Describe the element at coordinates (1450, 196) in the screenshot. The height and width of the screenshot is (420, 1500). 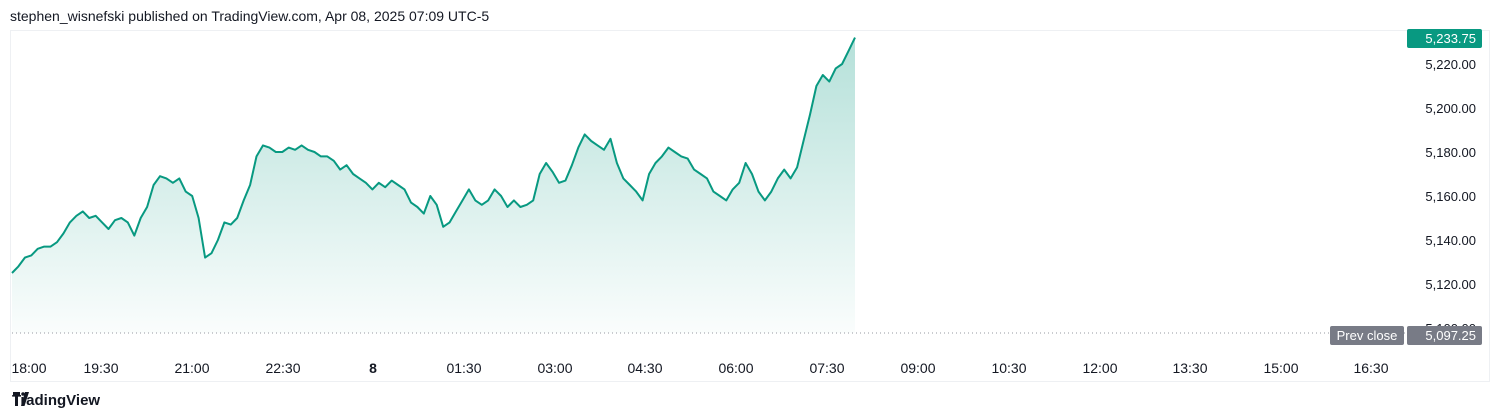
I see `y-tick-label: 5,160.00` at that location.